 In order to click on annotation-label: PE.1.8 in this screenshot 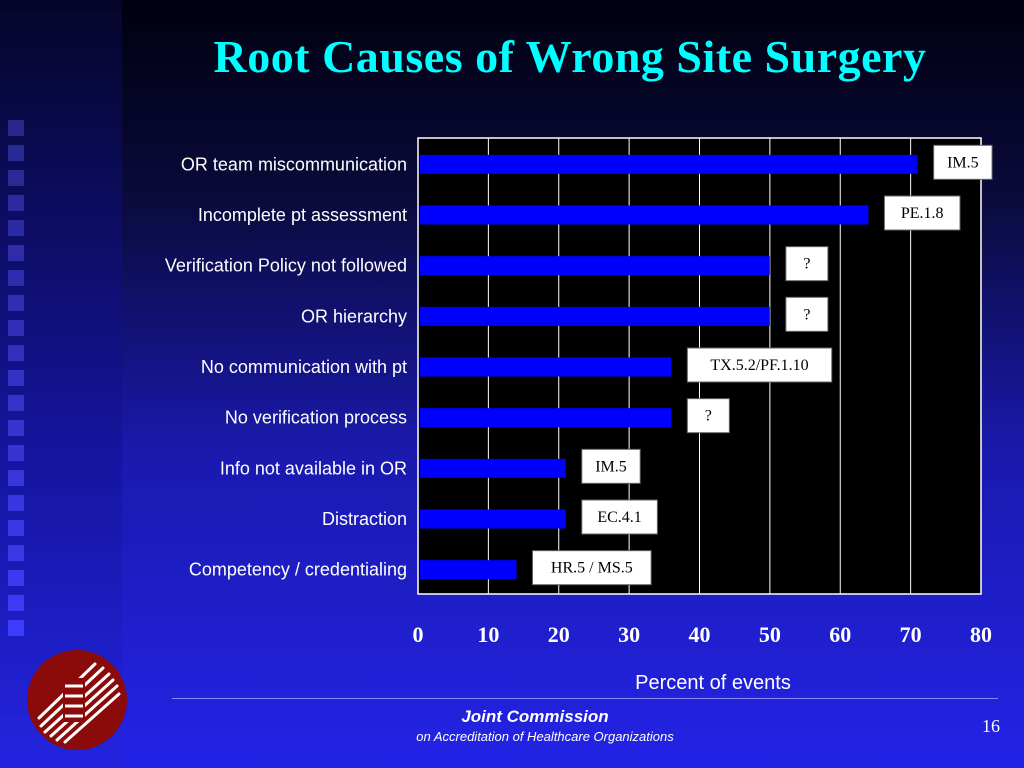, I will do `click(922, 213)`.